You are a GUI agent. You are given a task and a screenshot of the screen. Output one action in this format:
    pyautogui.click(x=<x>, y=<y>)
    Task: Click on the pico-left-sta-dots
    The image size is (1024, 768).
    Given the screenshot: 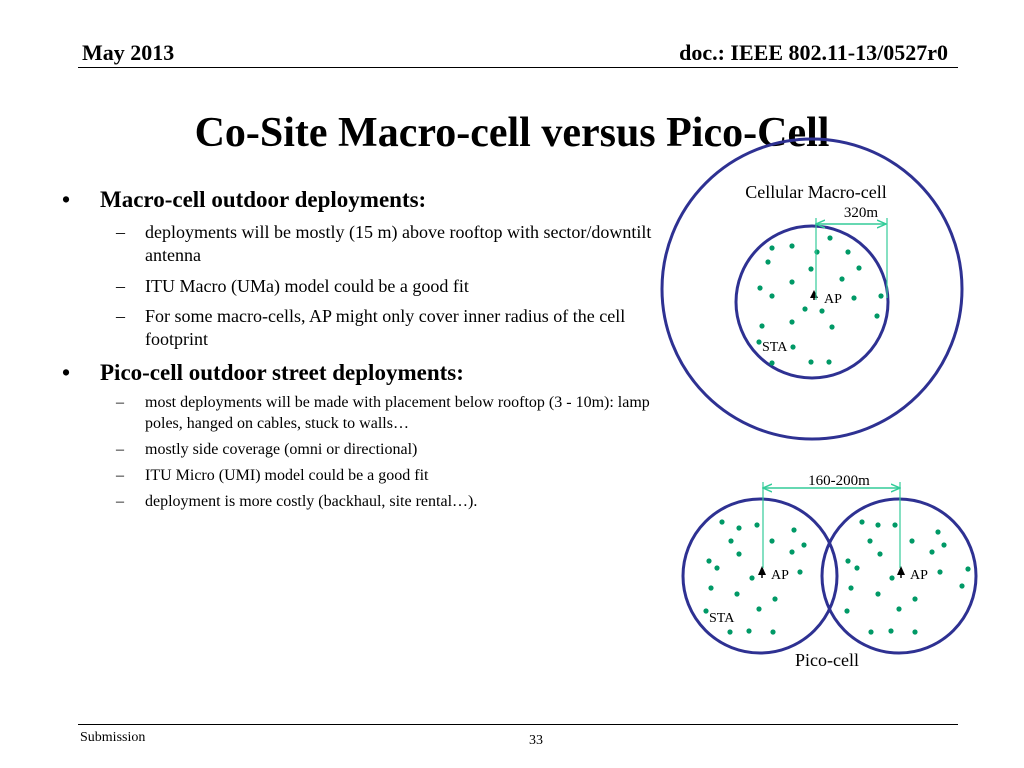 What is the action you would take?
    pyautogui.click(x=755, y=577)
    